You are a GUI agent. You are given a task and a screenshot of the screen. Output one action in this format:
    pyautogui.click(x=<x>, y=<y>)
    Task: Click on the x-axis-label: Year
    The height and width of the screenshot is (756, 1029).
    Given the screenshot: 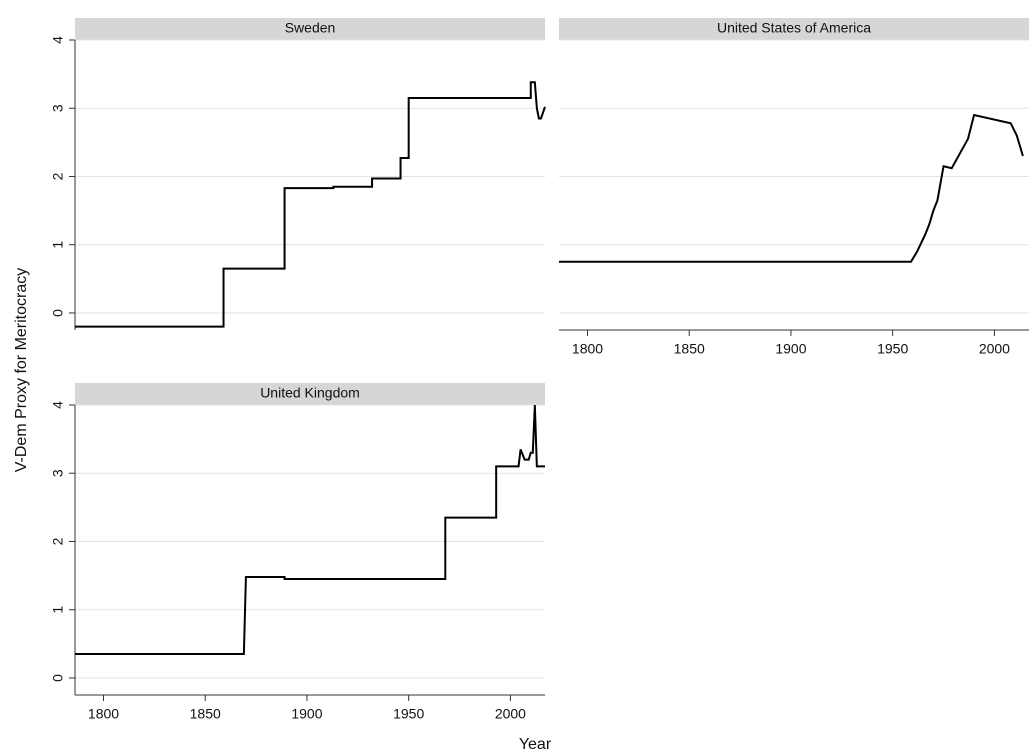 What is the action you would take?
    pyautogui.click(x=535, y=744)
    